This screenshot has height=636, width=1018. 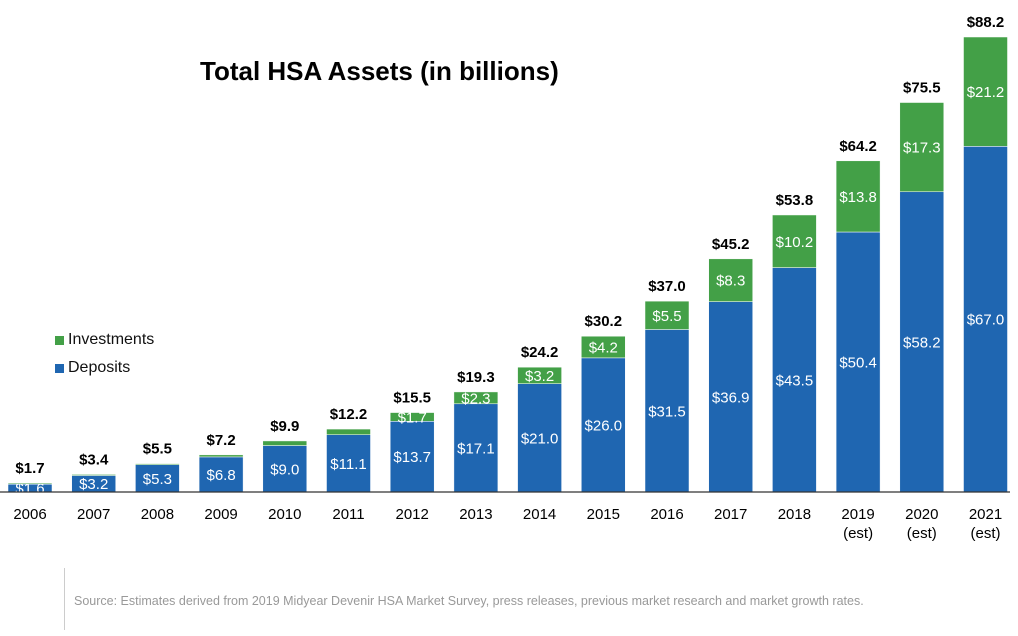 I want to click on x-tick-label: 2006, so click(x=29, y=514).